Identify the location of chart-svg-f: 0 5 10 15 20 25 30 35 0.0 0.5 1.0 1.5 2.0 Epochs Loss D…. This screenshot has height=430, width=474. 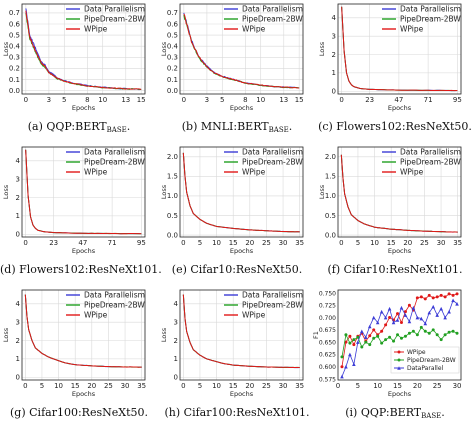
(390, 200).